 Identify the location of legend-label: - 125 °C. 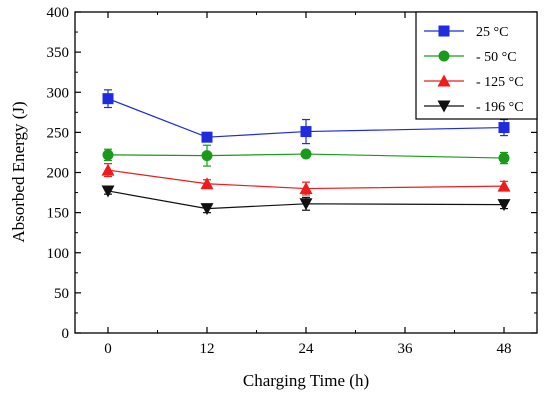
(500, 82).